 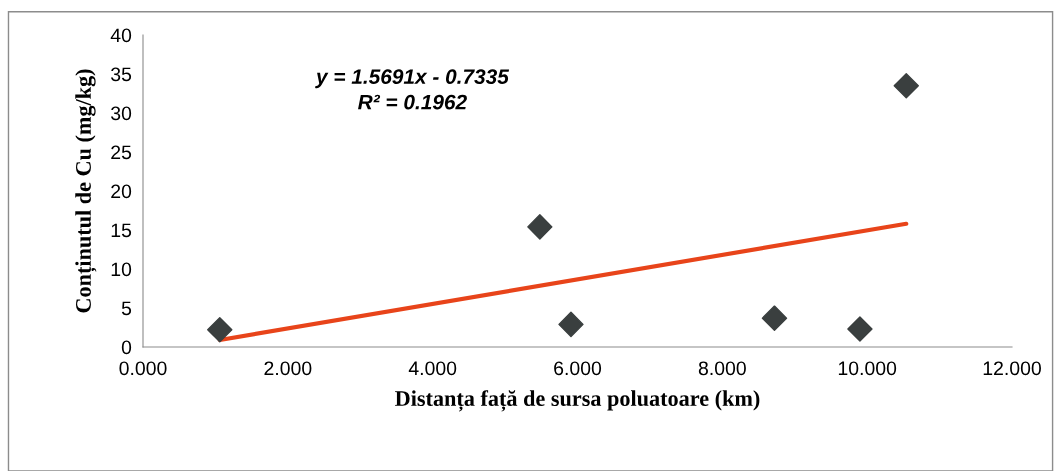 What do you see at coordinates (432, 368) in the screenshot?
I see `x-tick-label: 4.000` at bounding box center [432, 368].